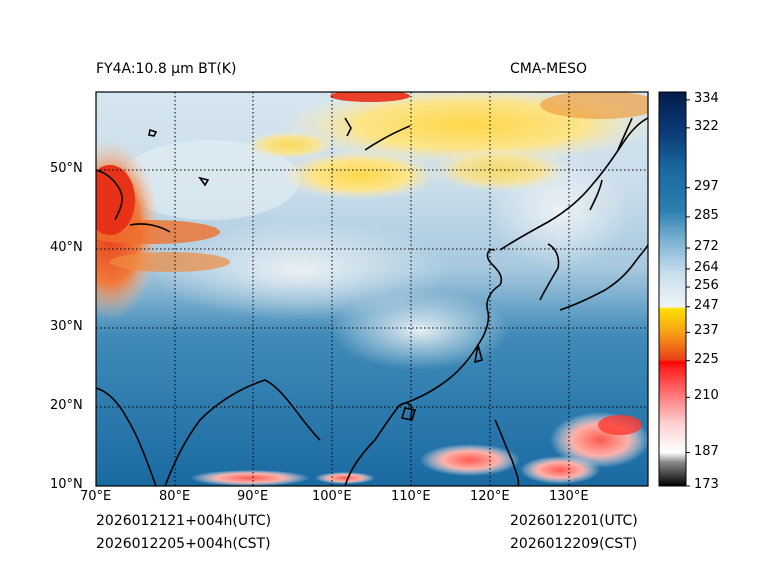  I want to click on balkhash-shore, so click(150, 228).